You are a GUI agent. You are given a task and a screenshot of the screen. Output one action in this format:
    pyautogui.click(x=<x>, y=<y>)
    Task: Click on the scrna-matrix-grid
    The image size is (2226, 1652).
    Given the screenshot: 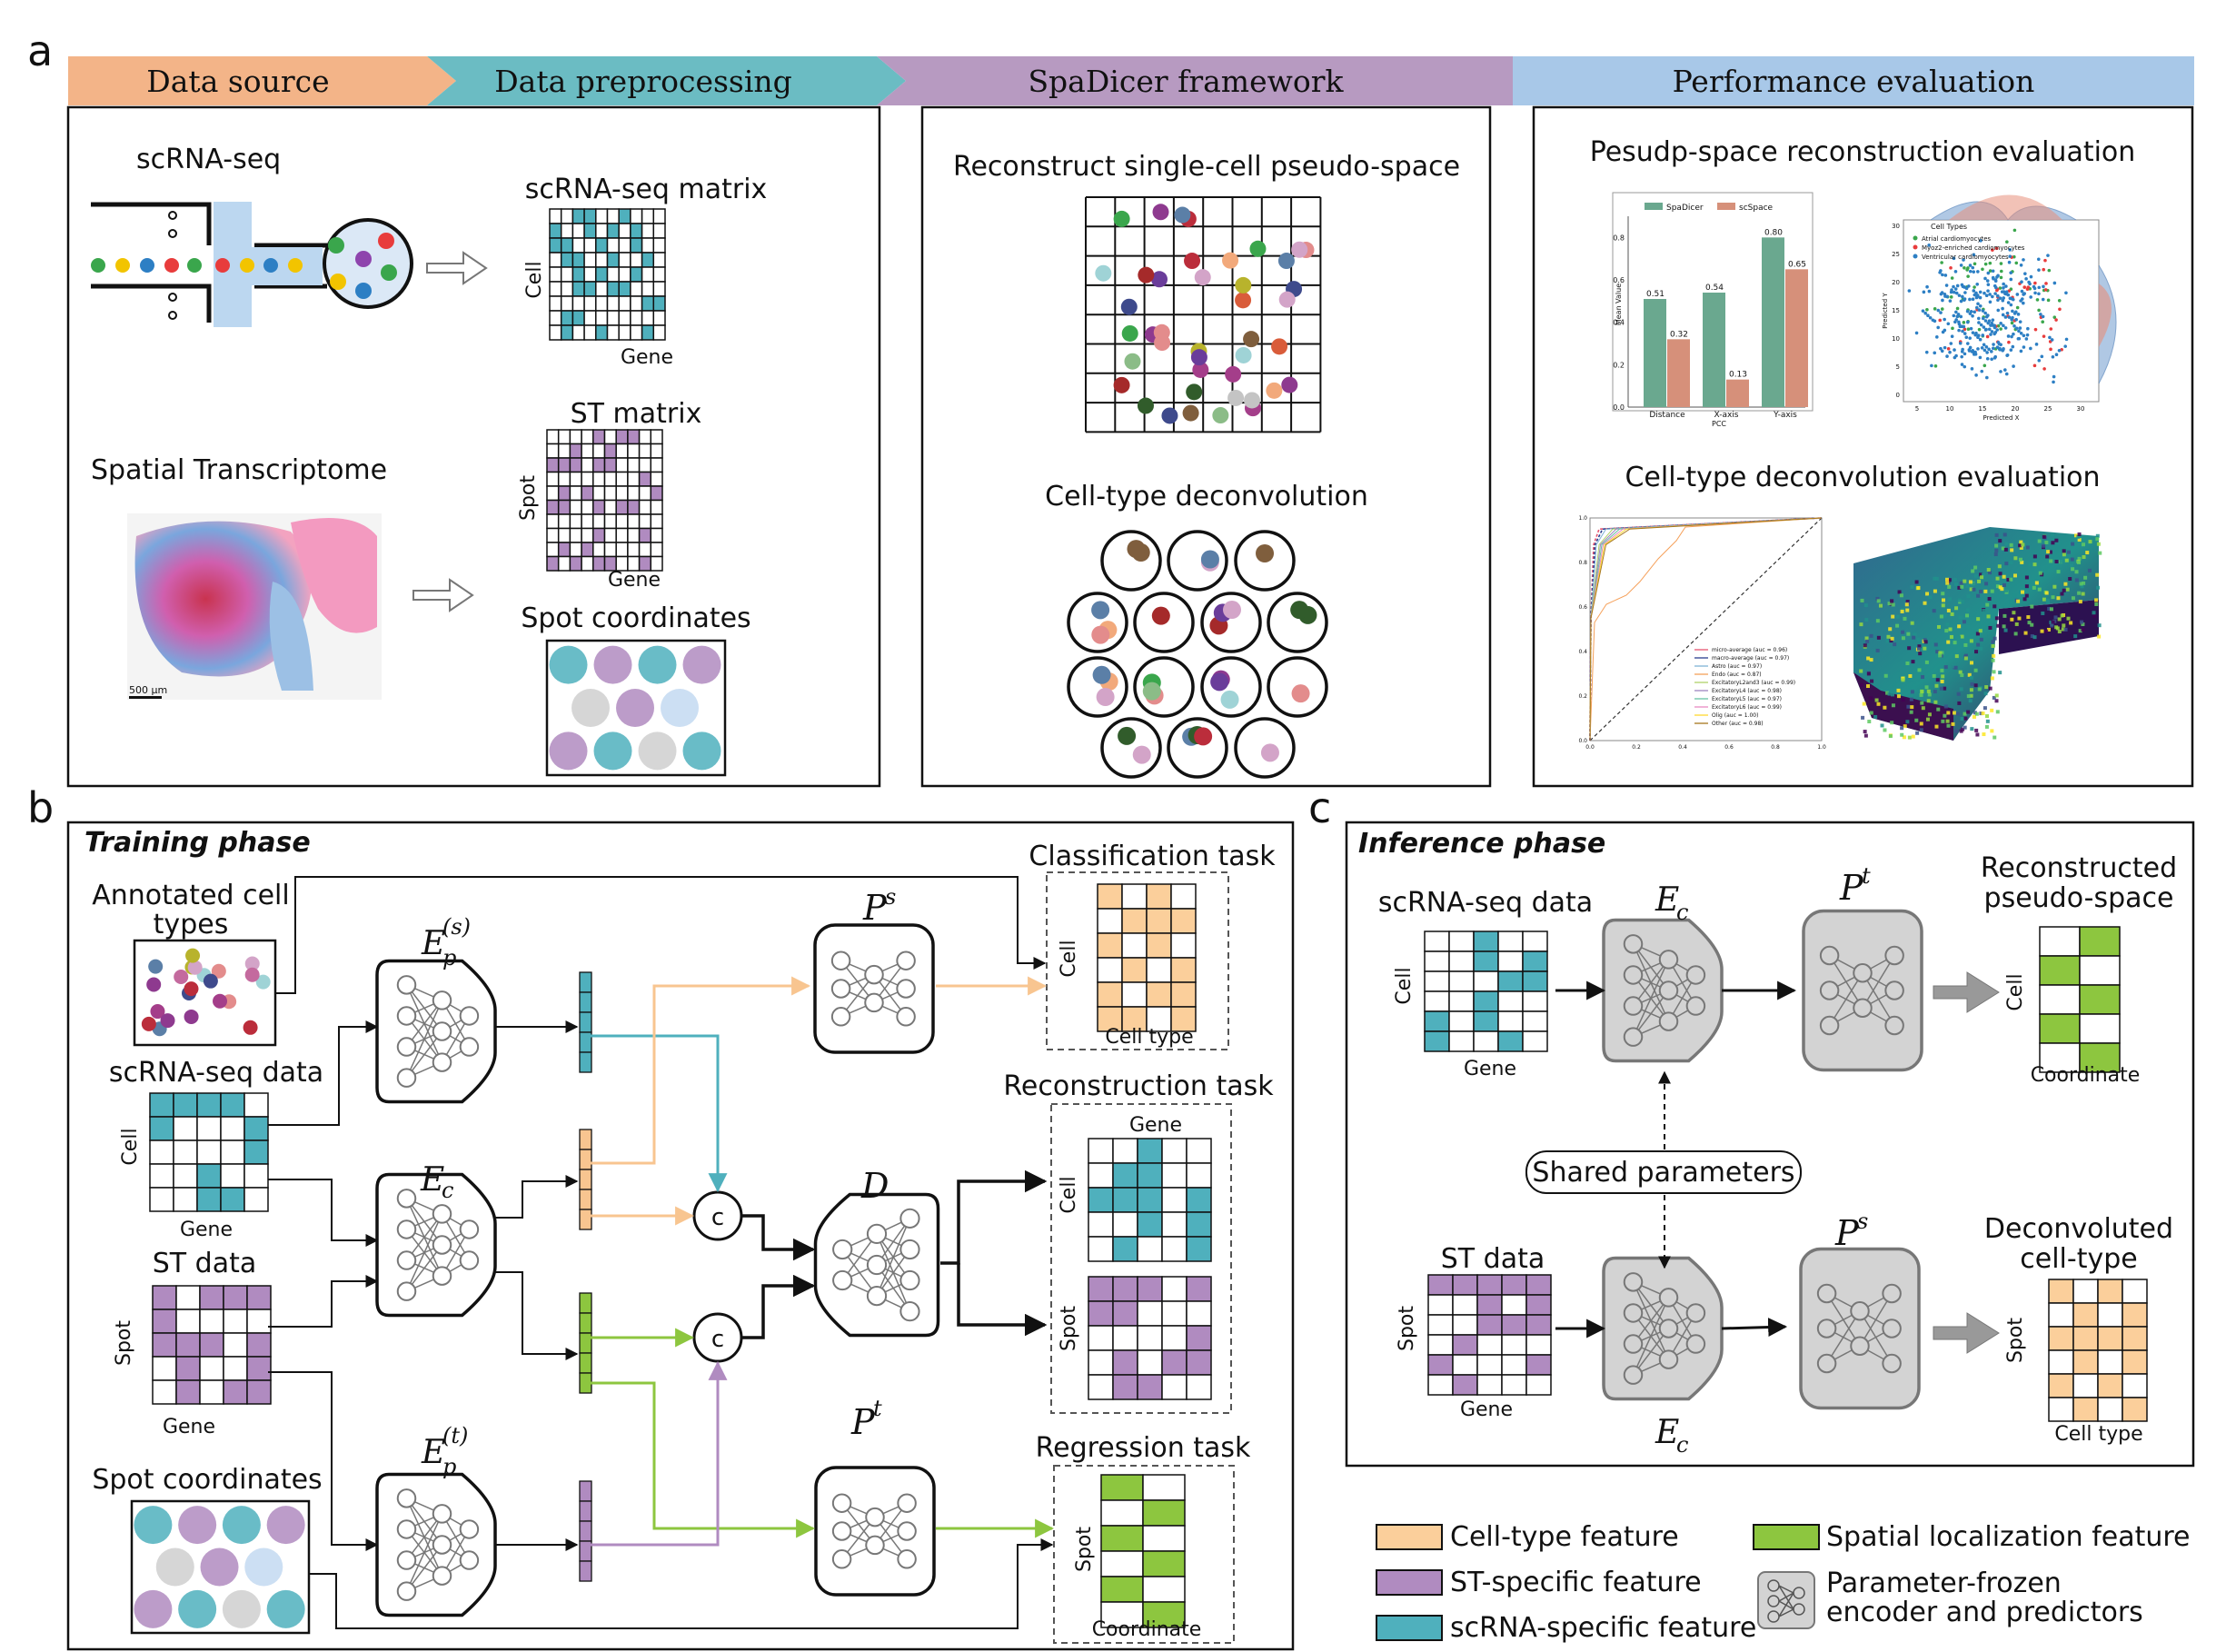 What is the action you would take?
    pyautogui.click(x=607, y=274)
    